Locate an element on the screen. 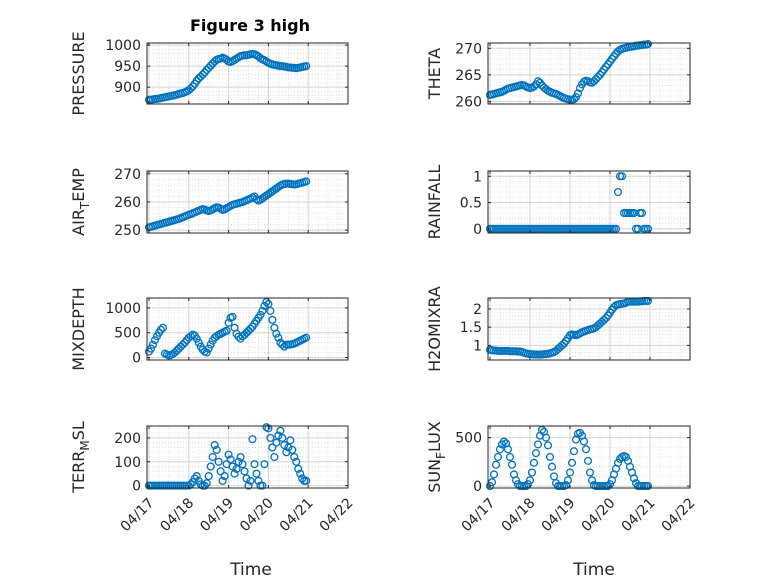  y-tick-label: 500 is located at coordinates (127, 334).